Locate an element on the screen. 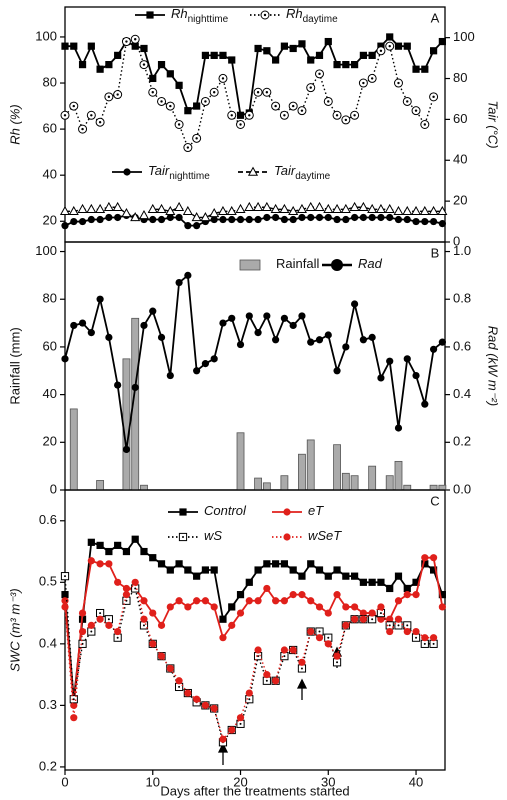 The image size is (507, 800). y-tick-label: 0.4 is located at coordinates (48, 642).